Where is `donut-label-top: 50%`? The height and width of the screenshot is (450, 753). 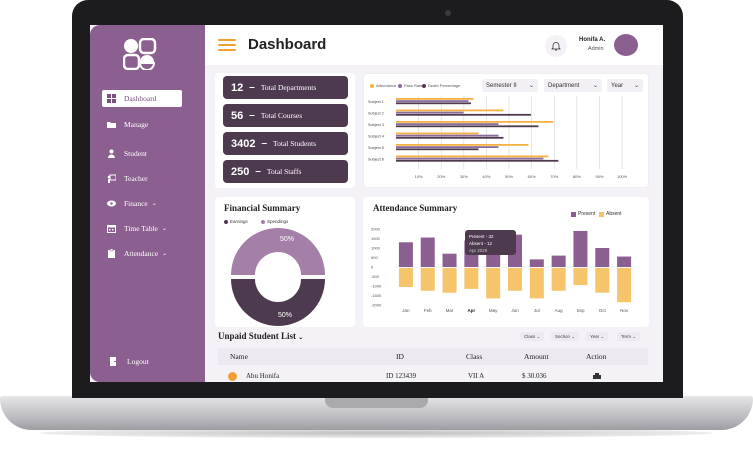 donut-label-top: 50% is located at coordinates (287, 239).